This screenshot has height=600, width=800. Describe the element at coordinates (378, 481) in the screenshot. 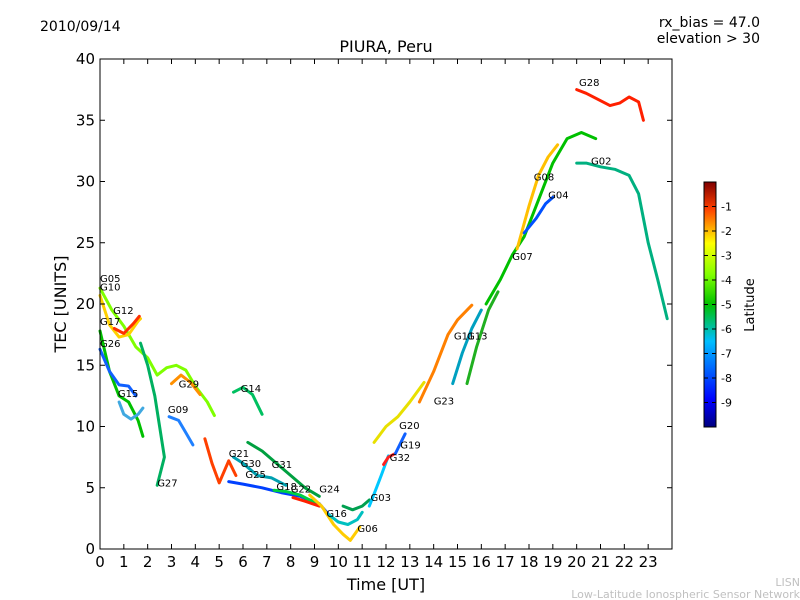

I see `series-G03` at that location.